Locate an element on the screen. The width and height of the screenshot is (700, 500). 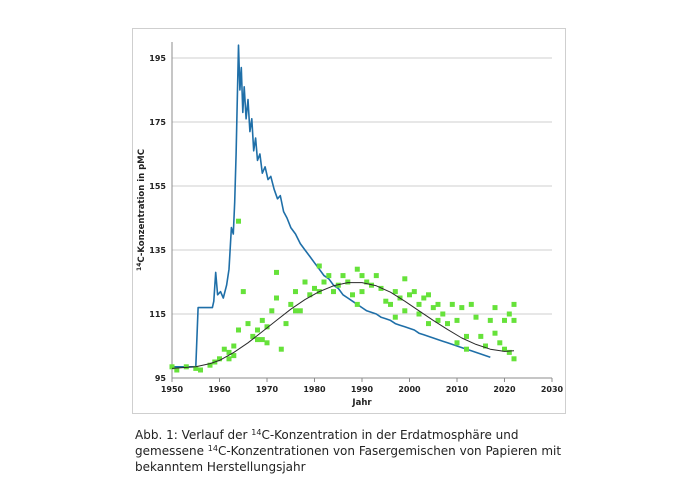
y-axis-title: 14C-Konzentration in pMC is located at coordinates (141, 210).